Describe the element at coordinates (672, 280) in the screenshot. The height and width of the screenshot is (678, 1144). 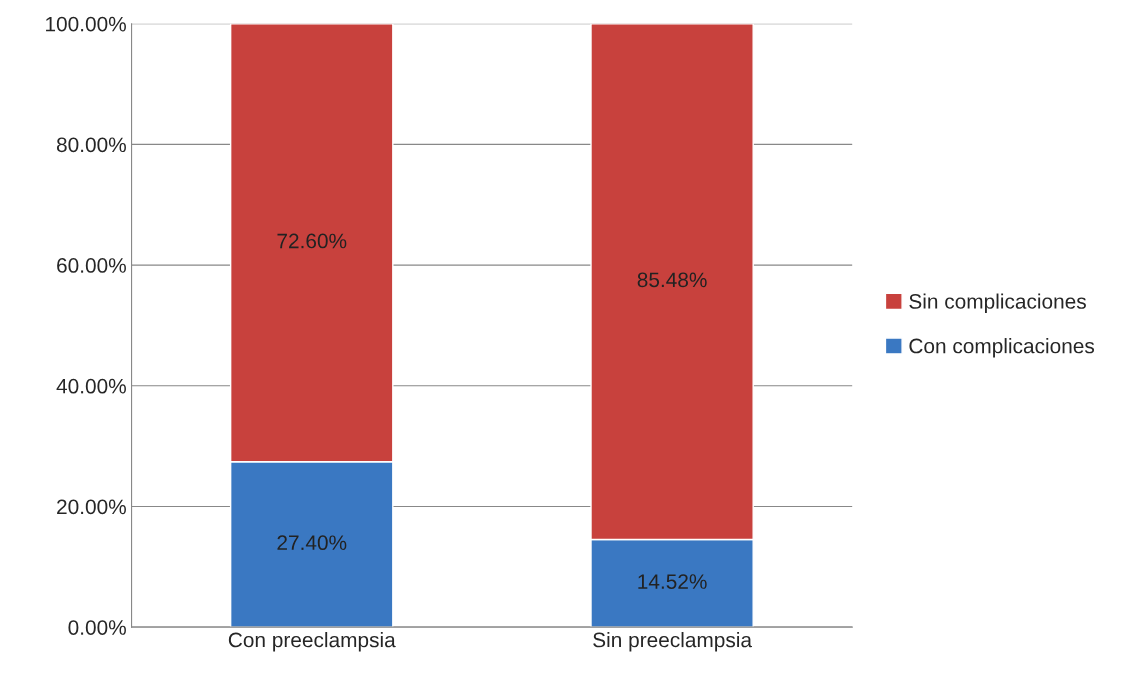
I see `data-label: 85.48%` at that location.